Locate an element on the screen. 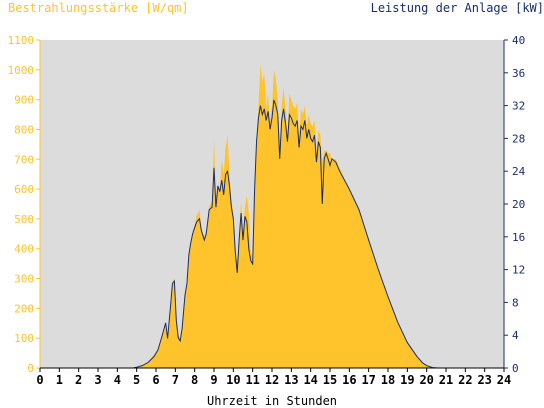  y-left-tick-label: 0 is located at coordinates (30, 368).